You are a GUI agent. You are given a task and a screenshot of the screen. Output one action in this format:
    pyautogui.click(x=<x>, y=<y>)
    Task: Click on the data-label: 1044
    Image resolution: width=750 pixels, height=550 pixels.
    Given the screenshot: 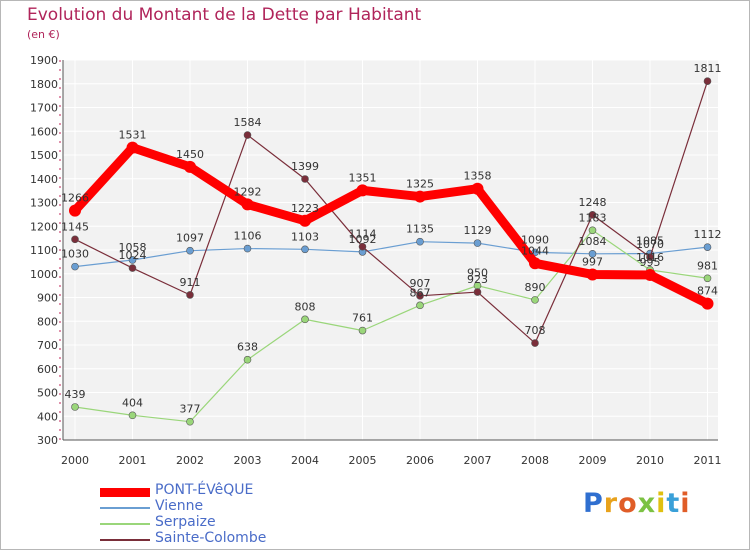 What is the action you would take?
    pyautogui.click(x=535, y=250)
    